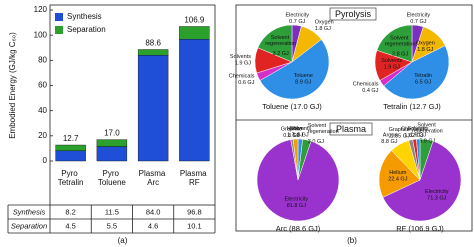 This screenshot has height=247, width=474. What do you see at coordinates (86, 29) in the screenshot?
I see `legend-label: Separation` at bounding box center [86, 29].